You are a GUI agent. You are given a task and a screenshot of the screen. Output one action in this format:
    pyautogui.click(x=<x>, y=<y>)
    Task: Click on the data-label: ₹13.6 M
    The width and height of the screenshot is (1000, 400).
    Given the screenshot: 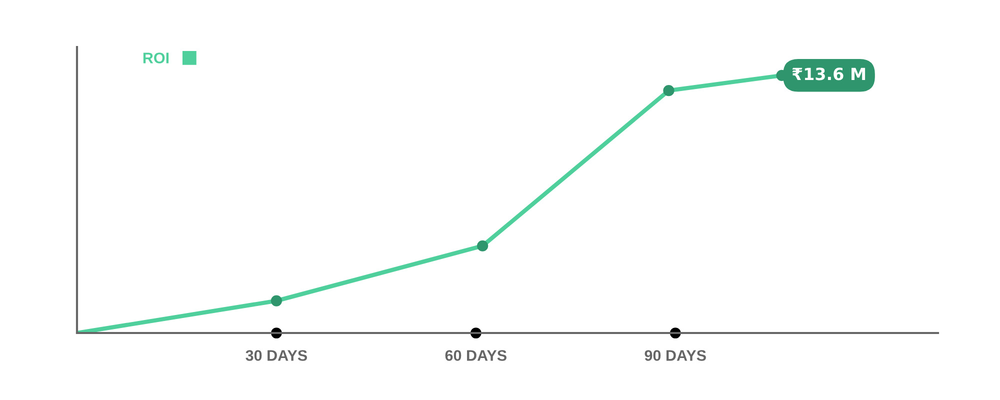 What is the action you would take?
    pyautogui.click(x=829, y=74)
    